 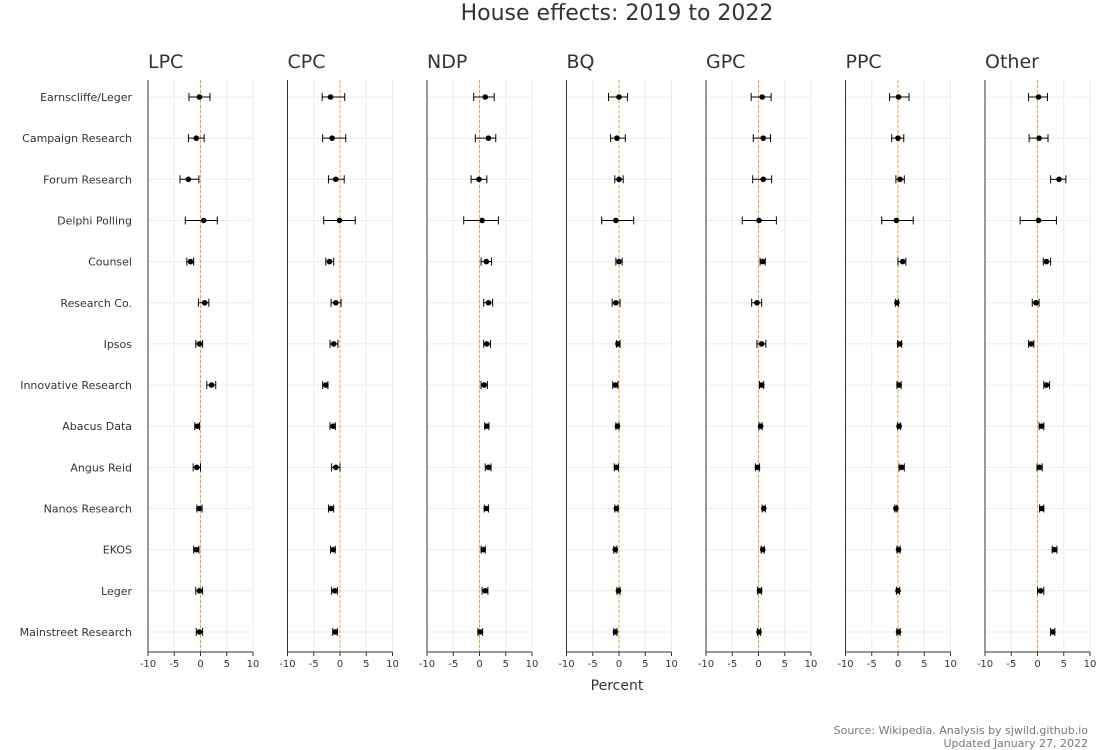 What do you see at coordinates (96, 303) in the screenshot?
I see `pollster-label: Research Co.` at bounding box center [96, 303].